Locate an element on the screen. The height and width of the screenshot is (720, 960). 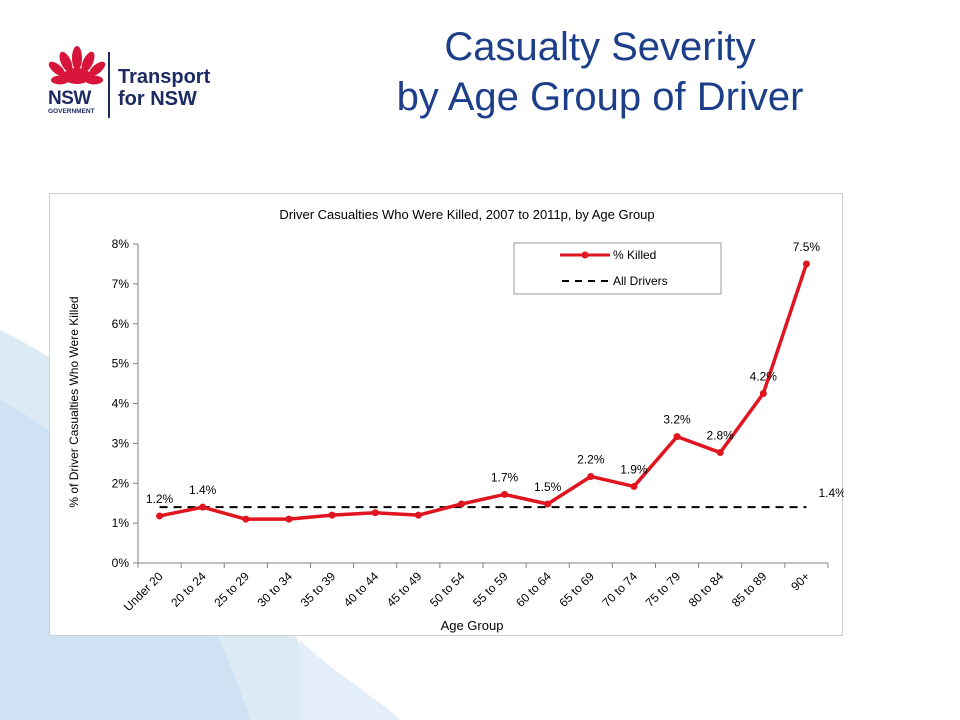
chart-legend: % Killed All Drivers is located at coordinates (617, 268).